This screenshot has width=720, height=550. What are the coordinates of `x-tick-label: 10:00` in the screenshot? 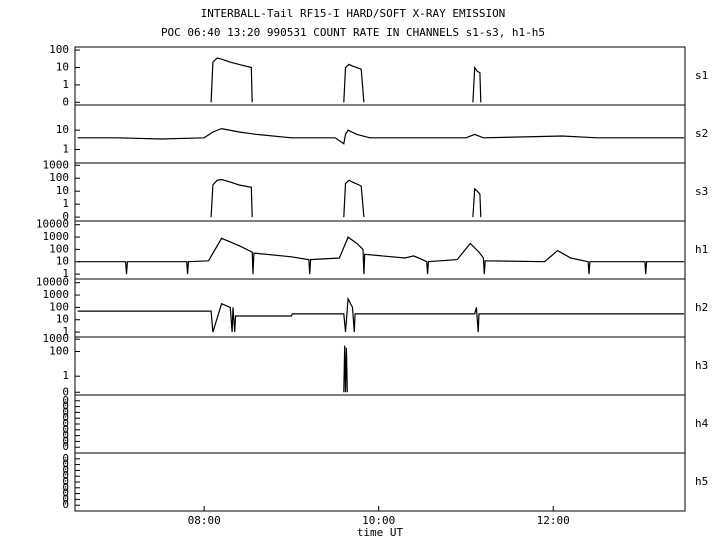 It's located at (378, 520).